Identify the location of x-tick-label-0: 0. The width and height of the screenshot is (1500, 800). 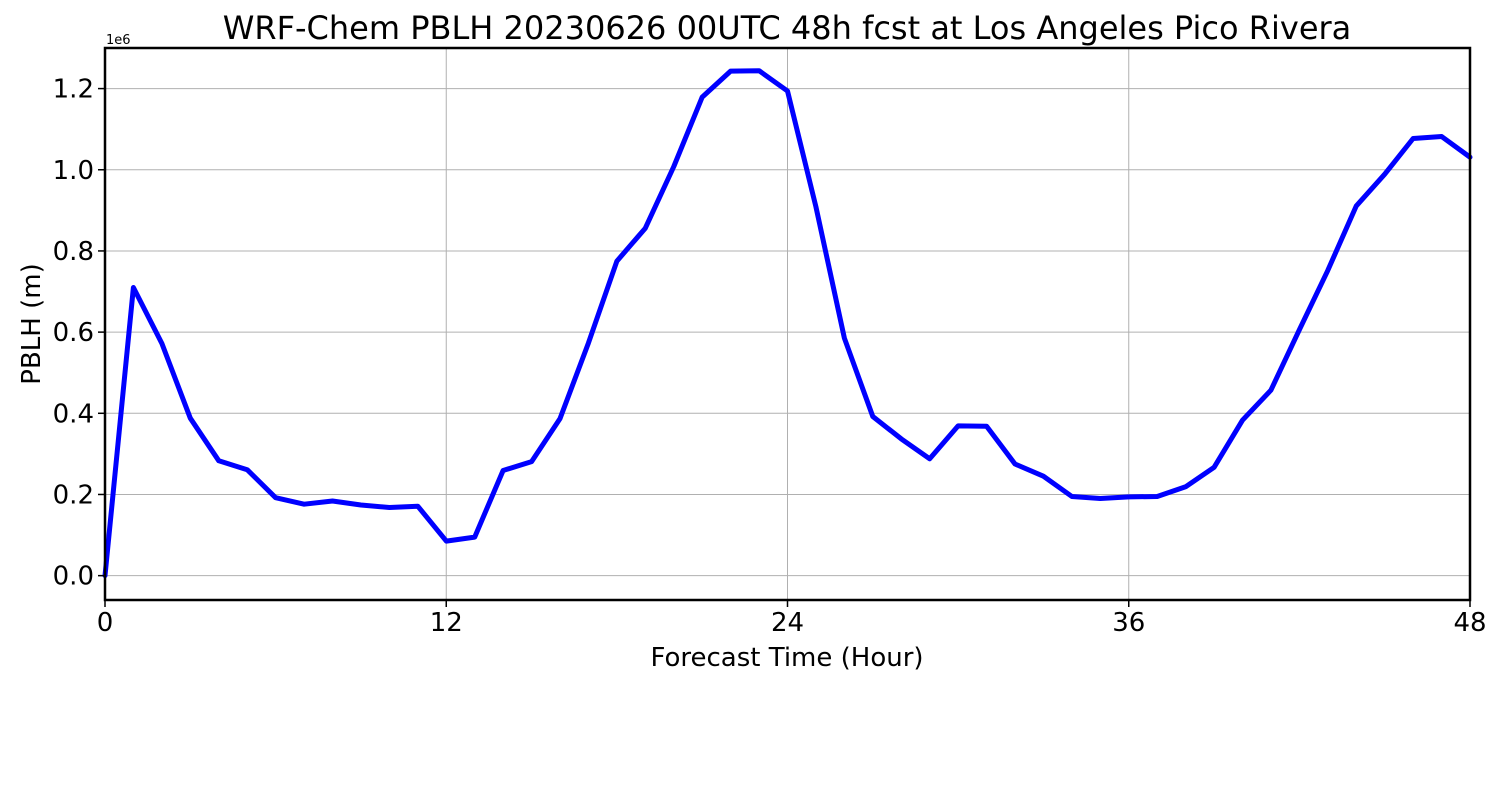
(105, 623).